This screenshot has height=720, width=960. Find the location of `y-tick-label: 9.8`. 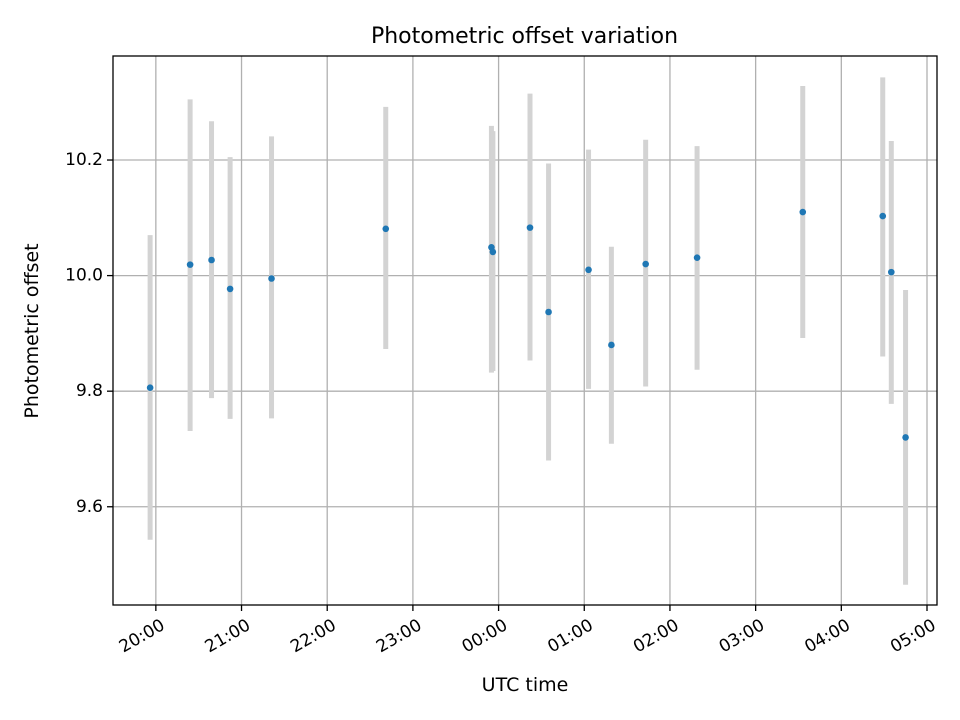

y-tick-label: 9.8 is located at coordinates (89, 391).